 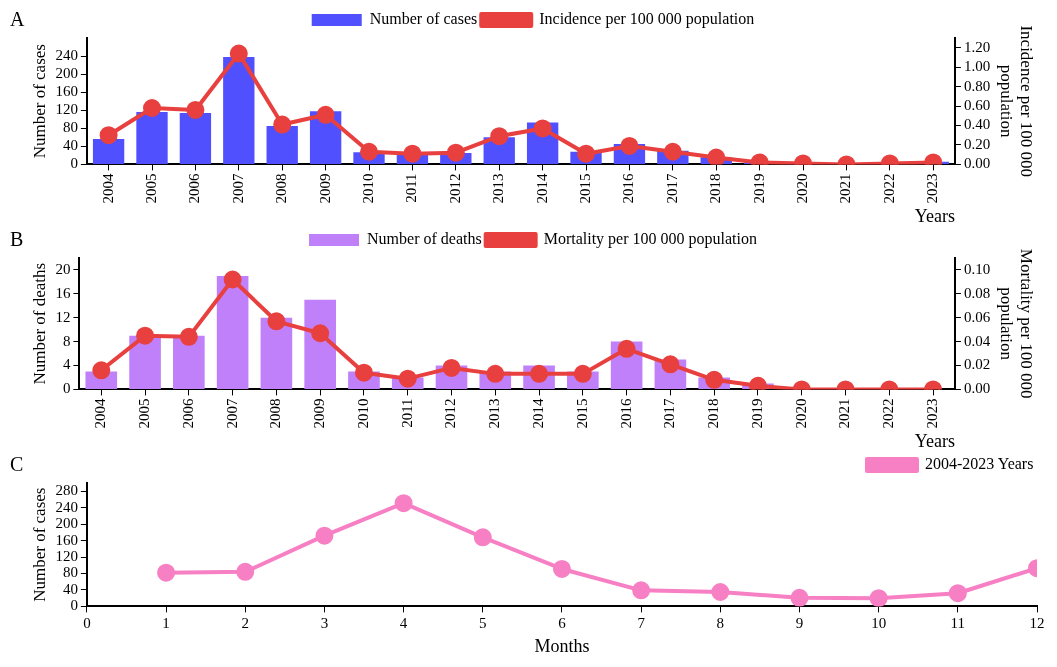 What do you see at coordinates (977, 85) in the screenshot?
I see `y2-tick-label: 0.80` at bounding box center [977, 85].